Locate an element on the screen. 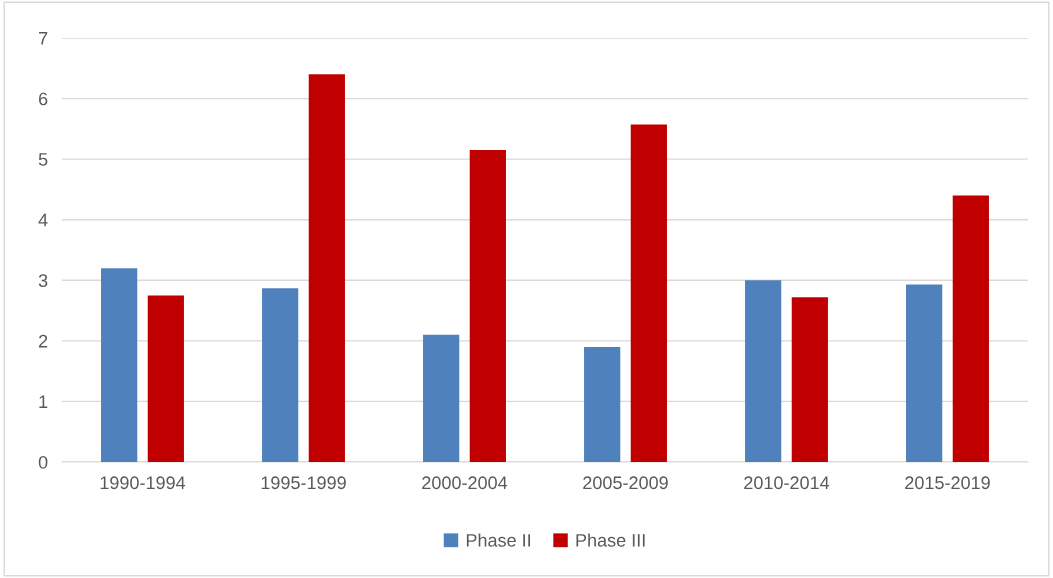 The width and height of the screenshot is (1053, 578). y-tick-label: 3 is located at coordinates (43, 281).